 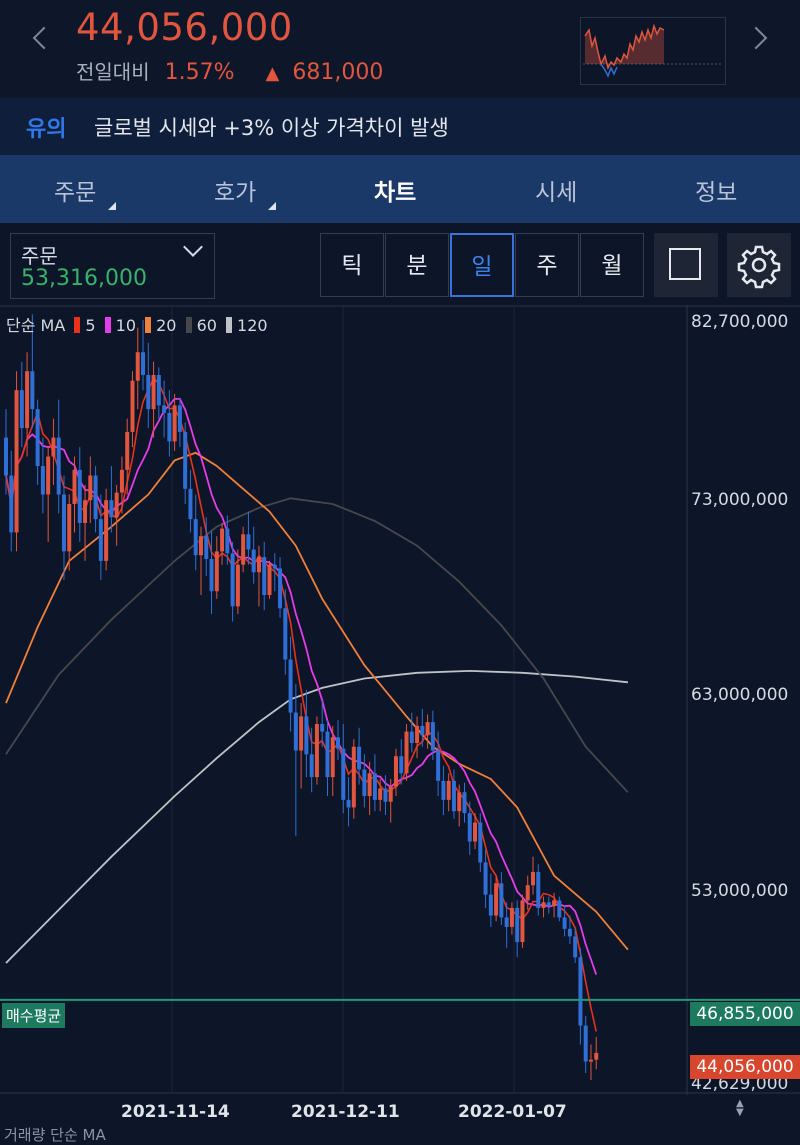 What do you see at coordinates (90, 325) in the screenshot?
I see `legend-ma5: 5` at bounding box center [90, 325].